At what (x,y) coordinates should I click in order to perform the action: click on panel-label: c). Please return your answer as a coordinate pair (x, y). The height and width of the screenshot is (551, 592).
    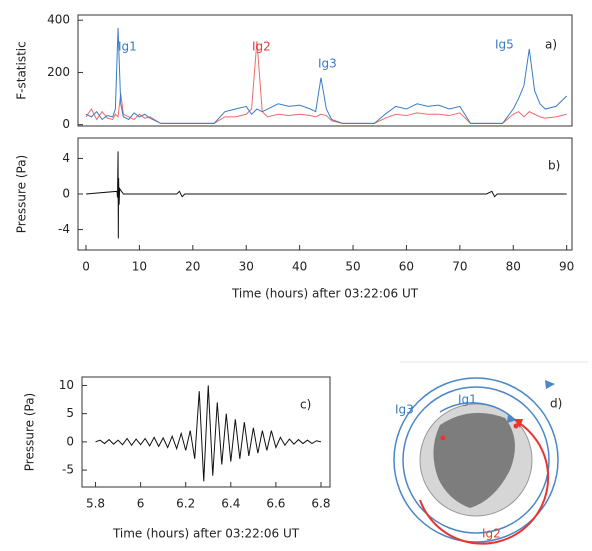
    Looking at the image, I should click on (305, 405).